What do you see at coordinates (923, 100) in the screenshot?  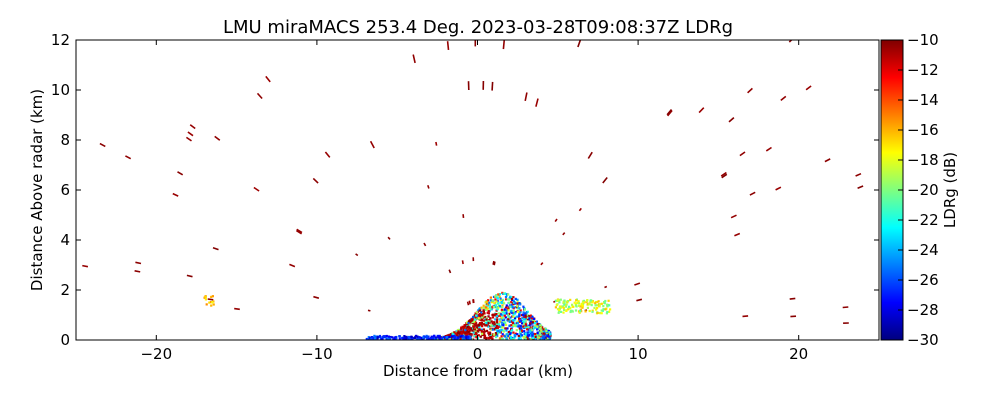 I see `colorbar-tick-label: −14` at bounding box center [923, 100].